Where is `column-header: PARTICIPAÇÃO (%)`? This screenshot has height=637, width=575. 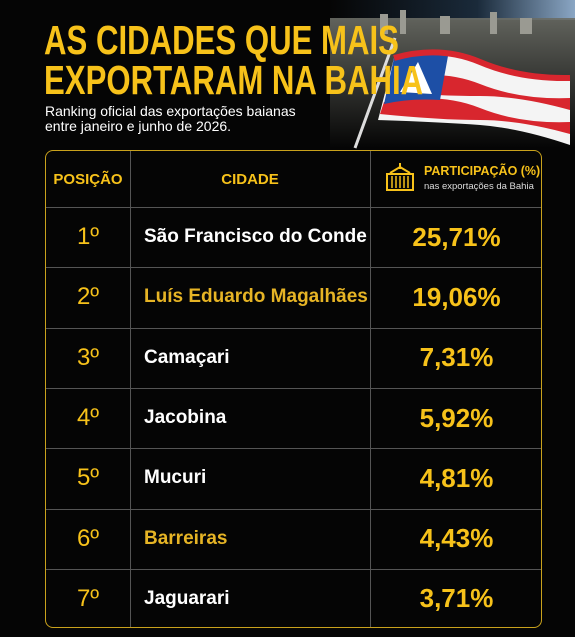
column-header: PARTICIPAÇÃO (%) is located at coordinates (482, 171).